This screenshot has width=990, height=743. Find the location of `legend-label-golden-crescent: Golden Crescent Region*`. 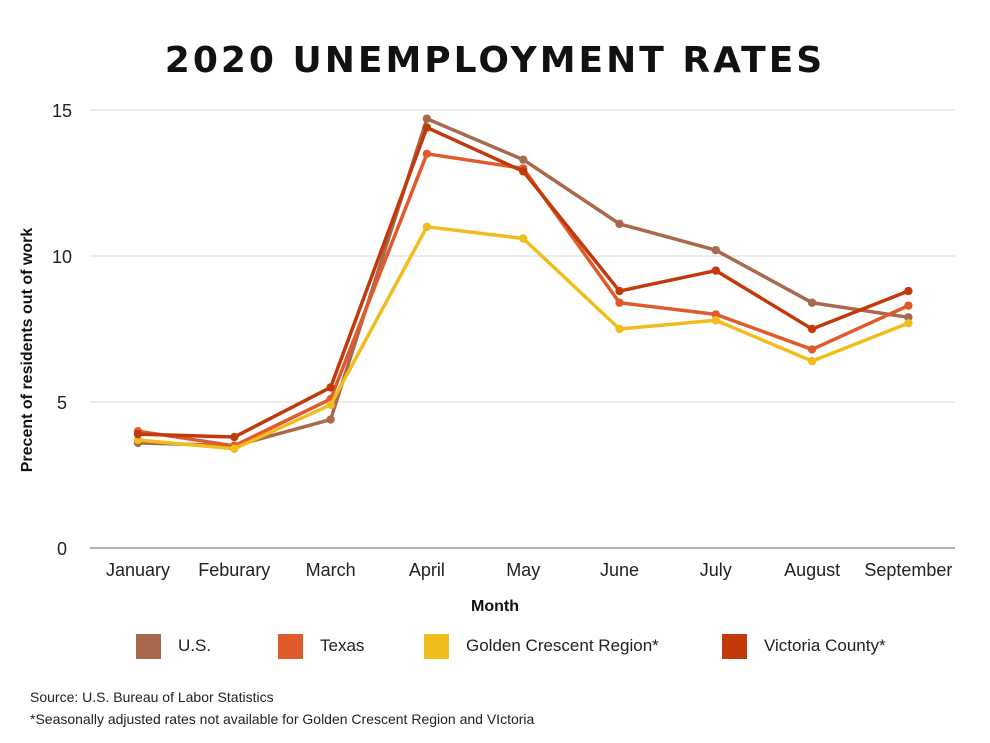

legend-label-golden-crescent: Golden Crescent Region* is located at coordinates (562, 645).